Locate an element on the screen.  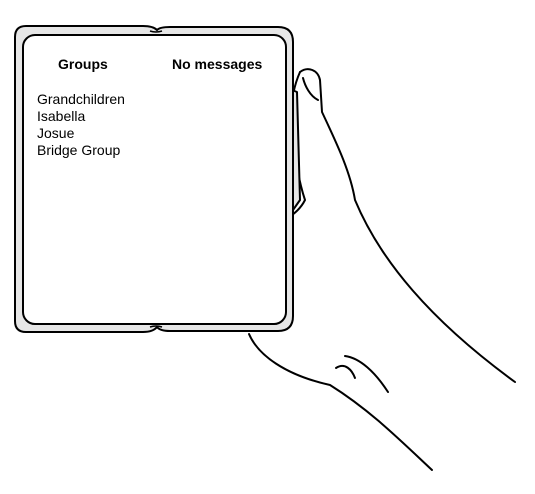
no-messages-title: No messages is located at coordinates (217, 64).